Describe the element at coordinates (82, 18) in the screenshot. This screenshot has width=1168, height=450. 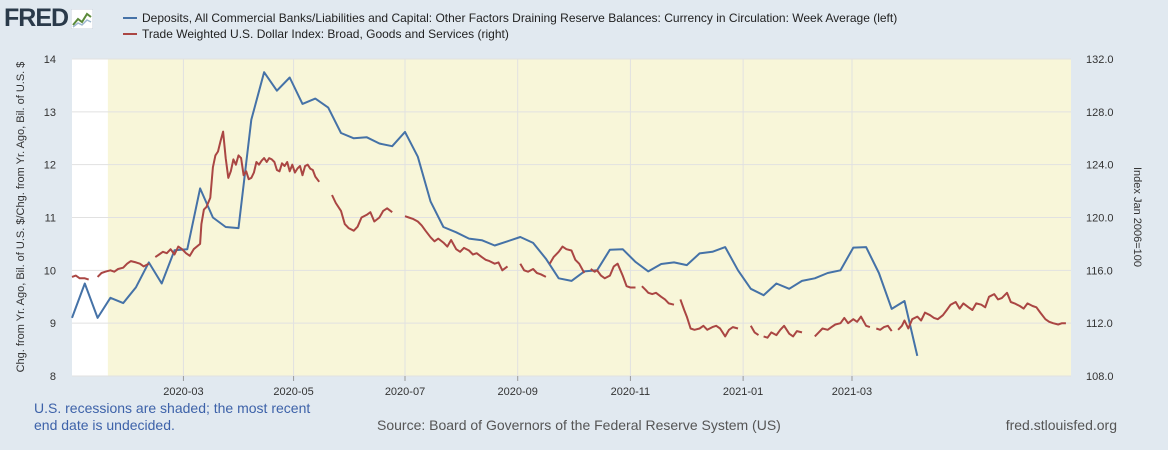
I see `fred-chart-logo-icon` at that location.